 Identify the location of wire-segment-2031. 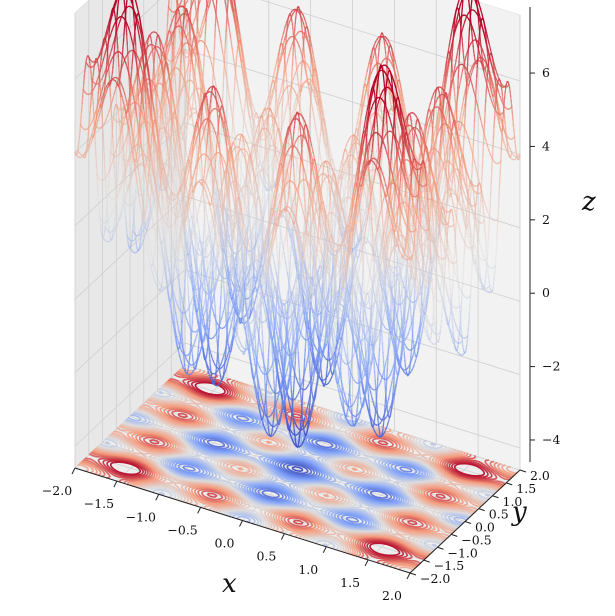
(286, 33).